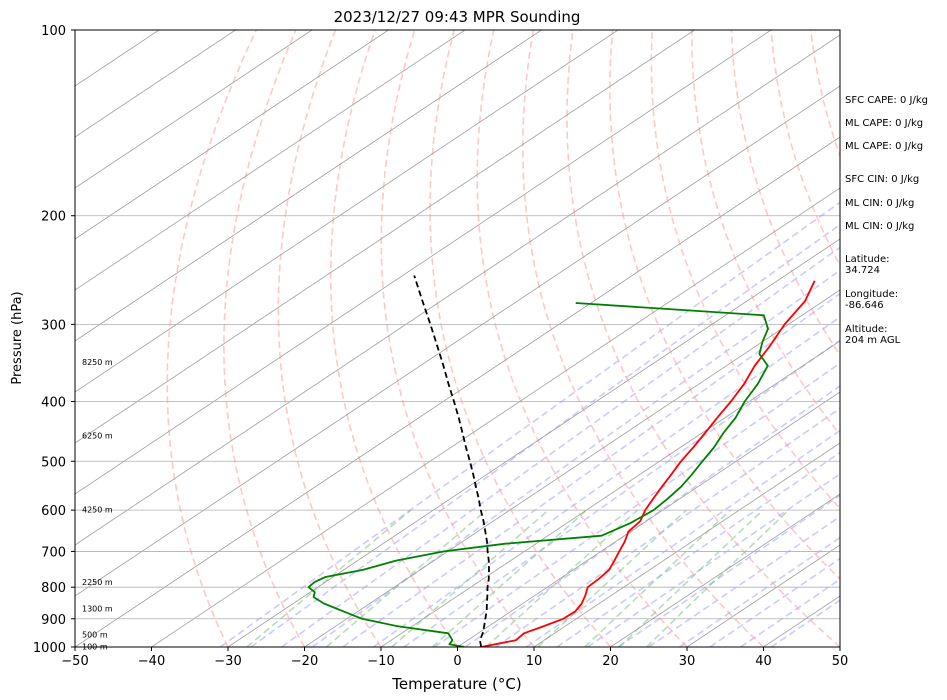  What do you see at coordinates (534, 661) in the screenshot?
I see `x-tick-label: 10` at bounding box center [534, 661].